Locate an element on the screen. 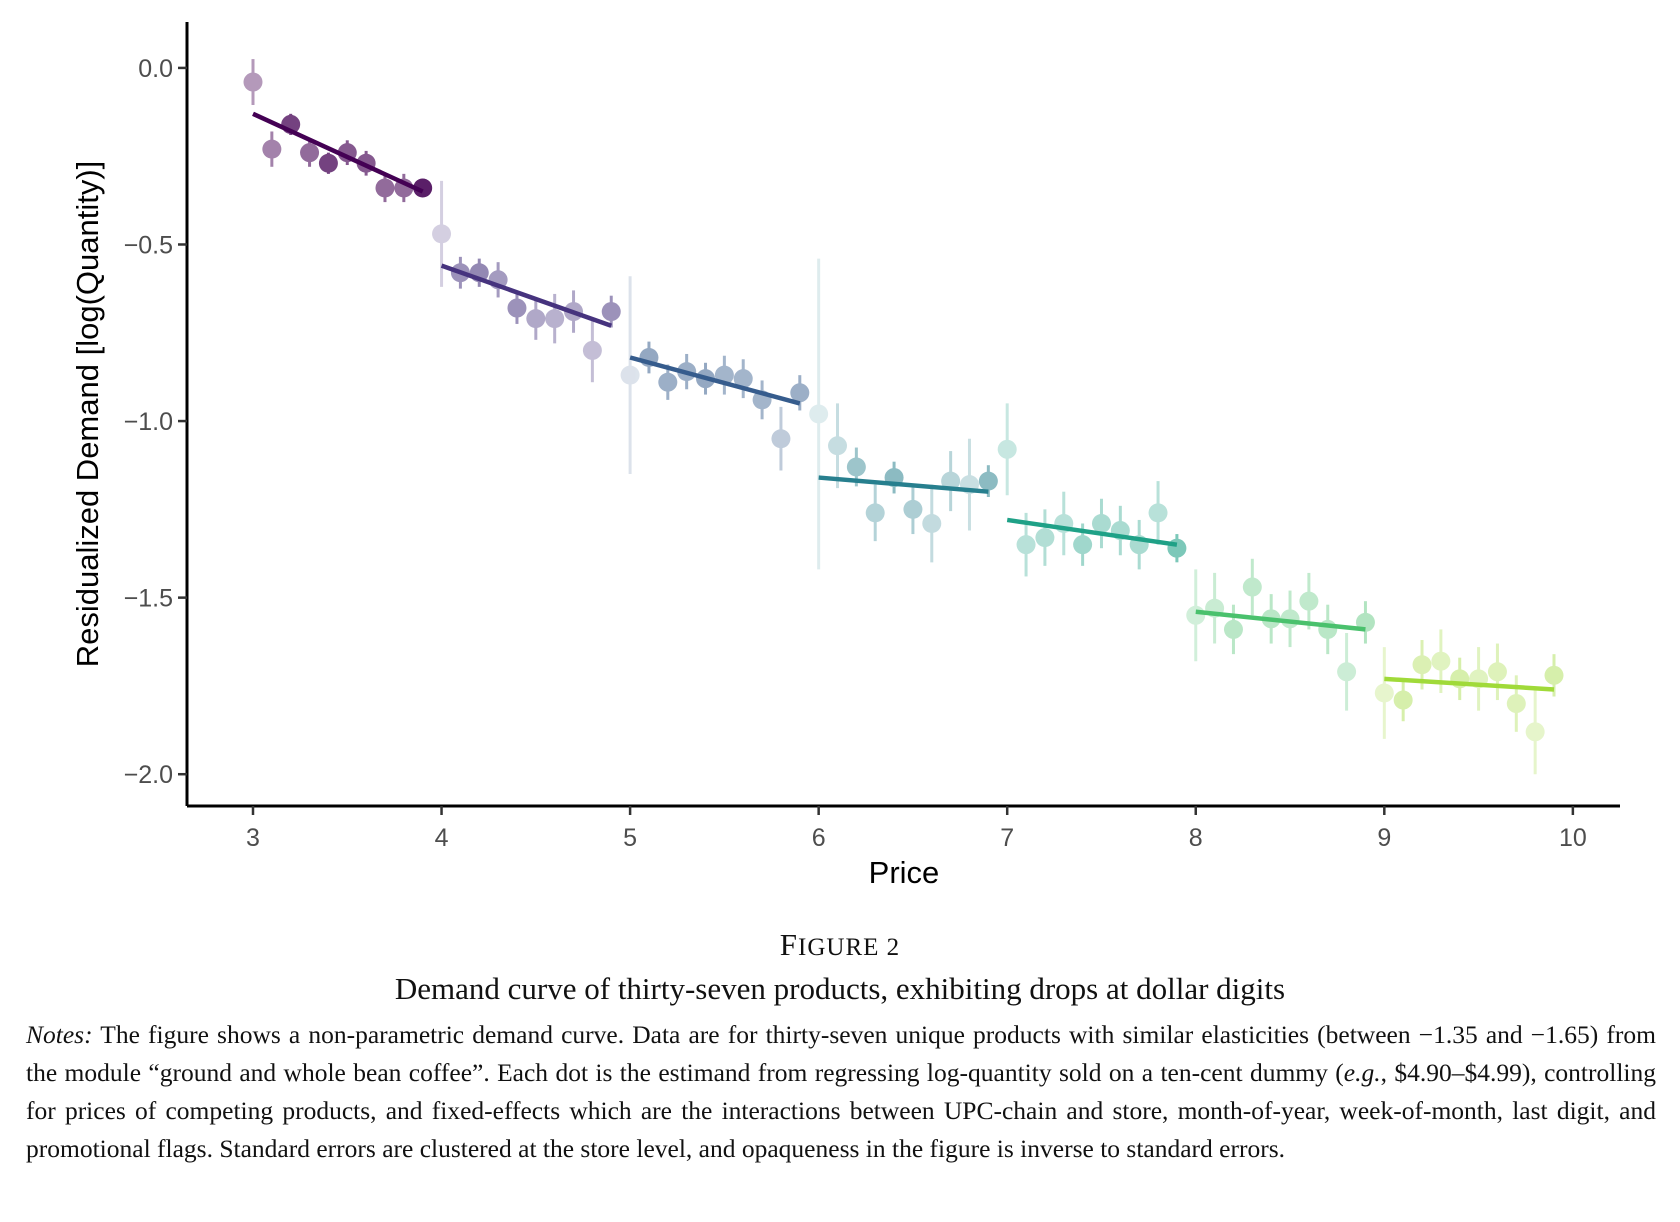 This screenshot has width=1680, height=1222. x-tick-label: 9 is located at coordinates (1384, 838).